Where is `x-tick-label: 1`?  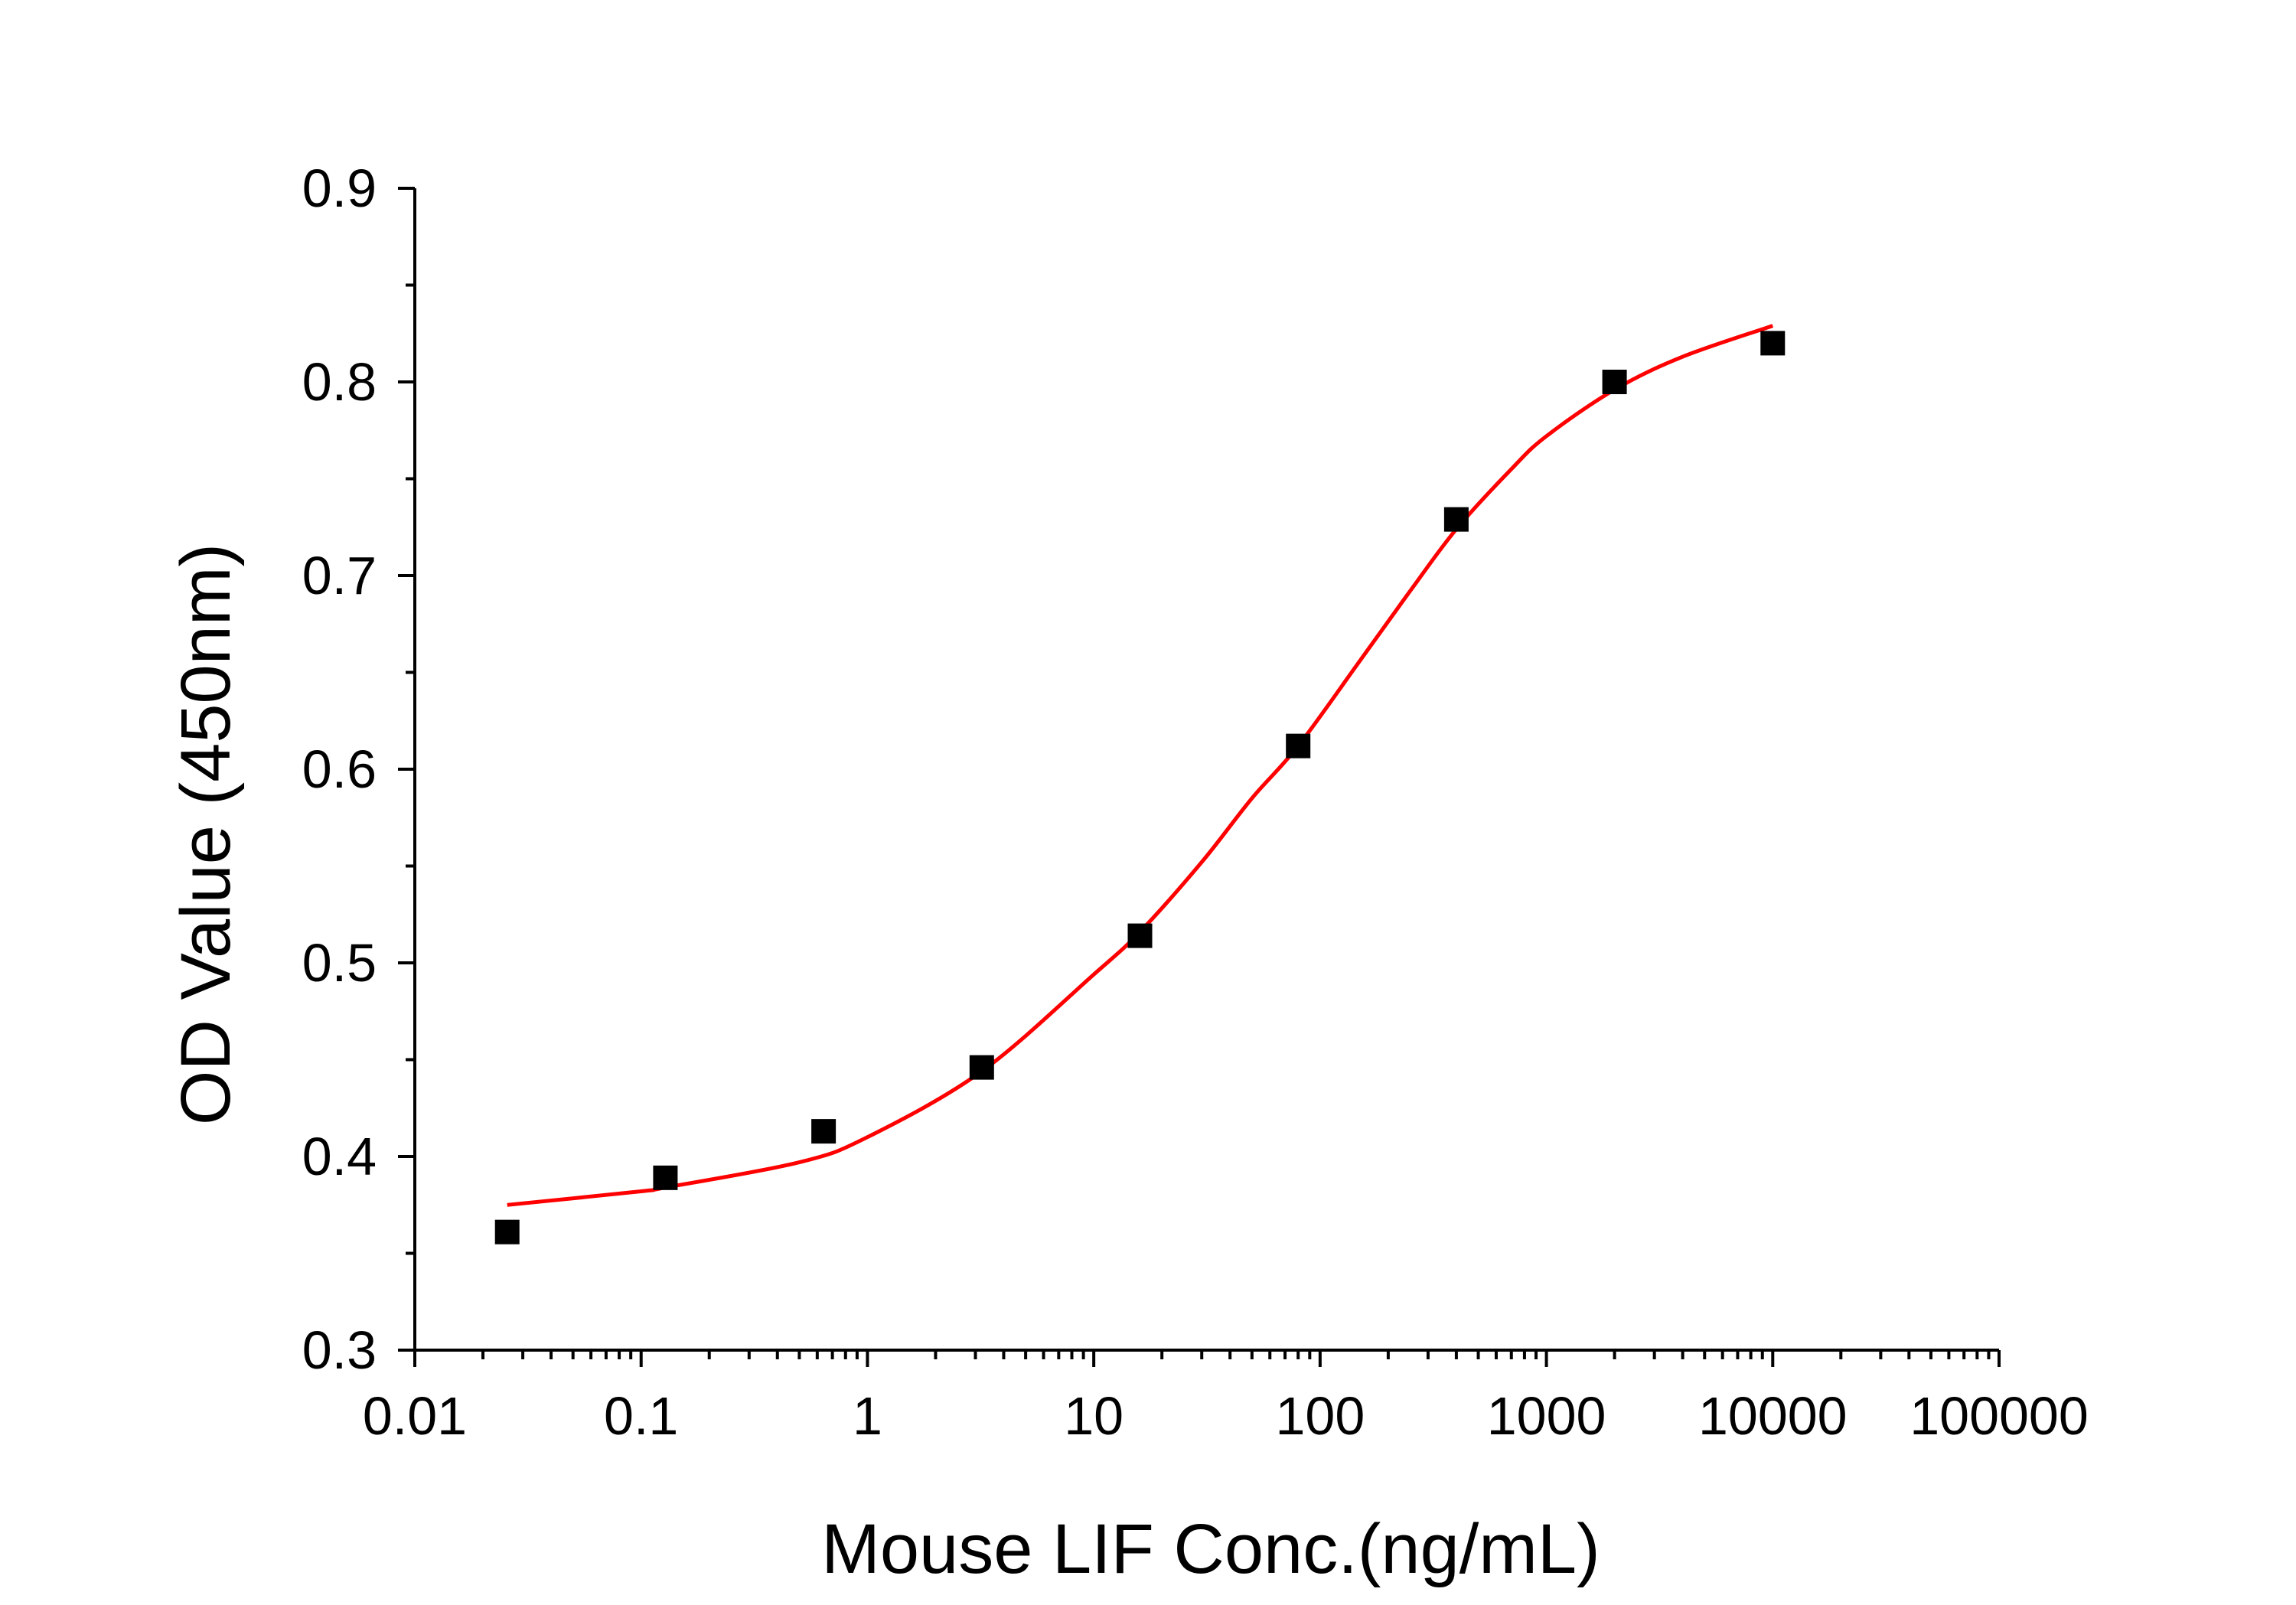
x-tick-label: 1 is located at coordinates (867, 1416).